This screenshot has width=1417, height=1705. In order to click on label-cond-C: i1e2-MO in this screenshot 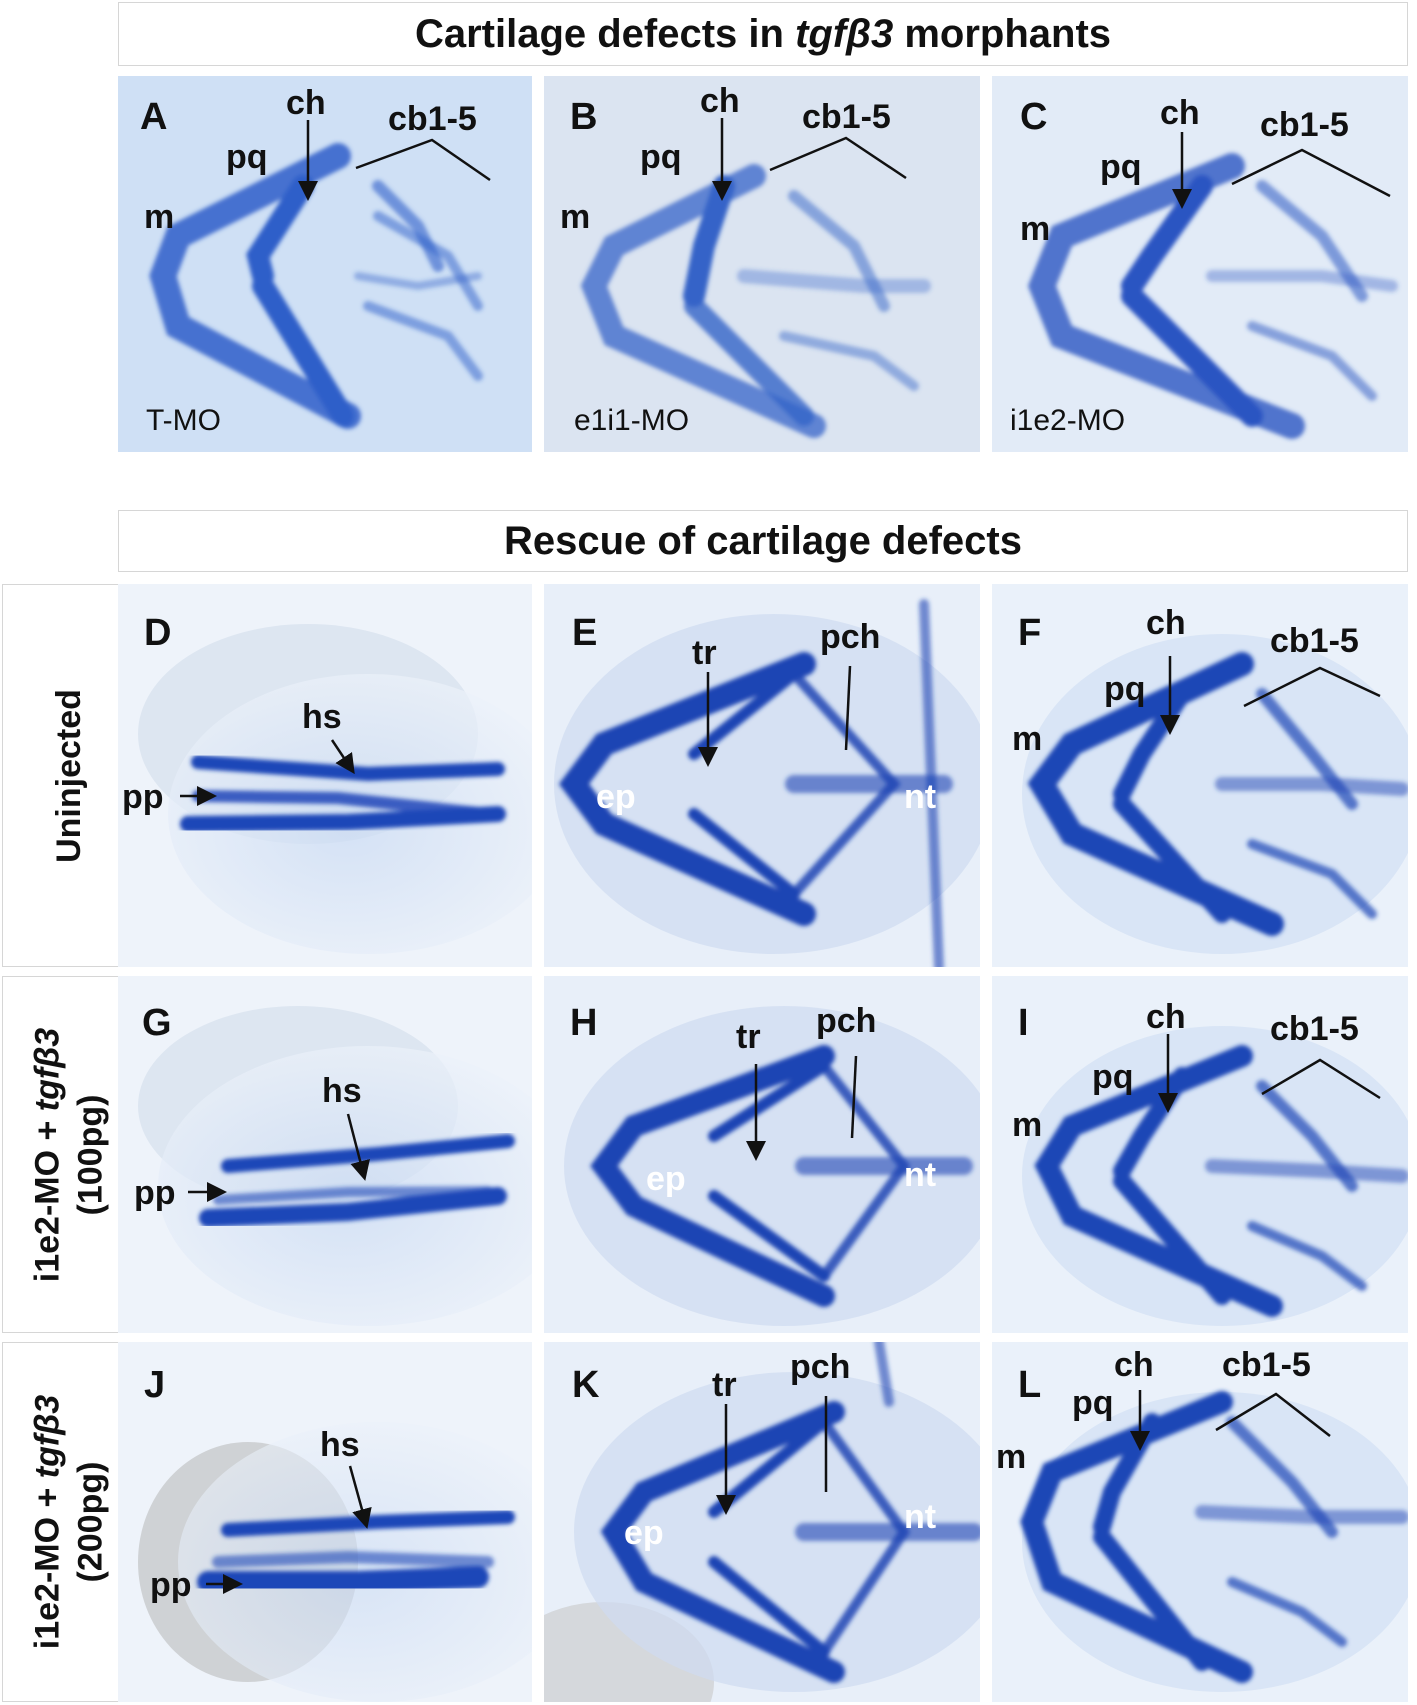, I will do `click(1068, 420)`.